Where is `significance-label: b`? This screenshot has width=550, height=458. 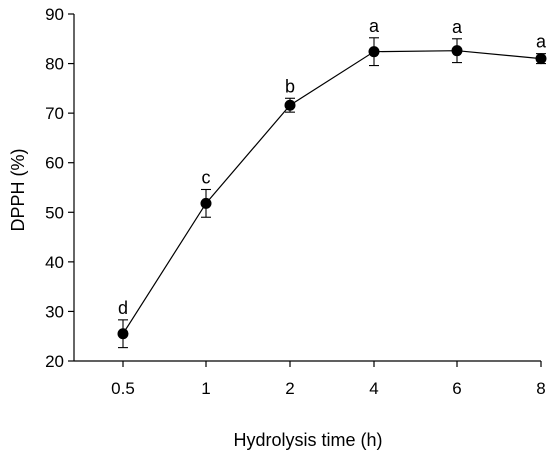
significance-label: b is located at coordinates (290, 86).